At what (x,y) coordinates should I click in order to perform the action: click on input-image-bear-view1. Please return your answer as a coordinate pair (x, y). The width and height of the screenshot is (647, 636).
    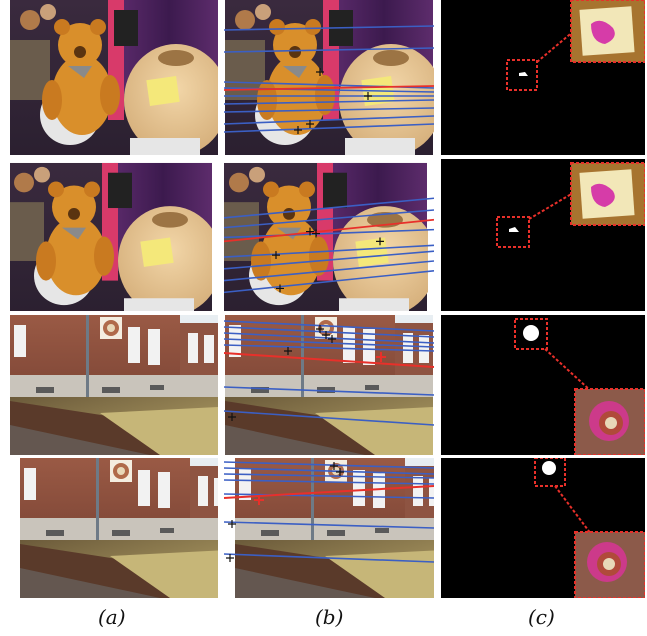
    Looking at the image, I should click on (114, 77).